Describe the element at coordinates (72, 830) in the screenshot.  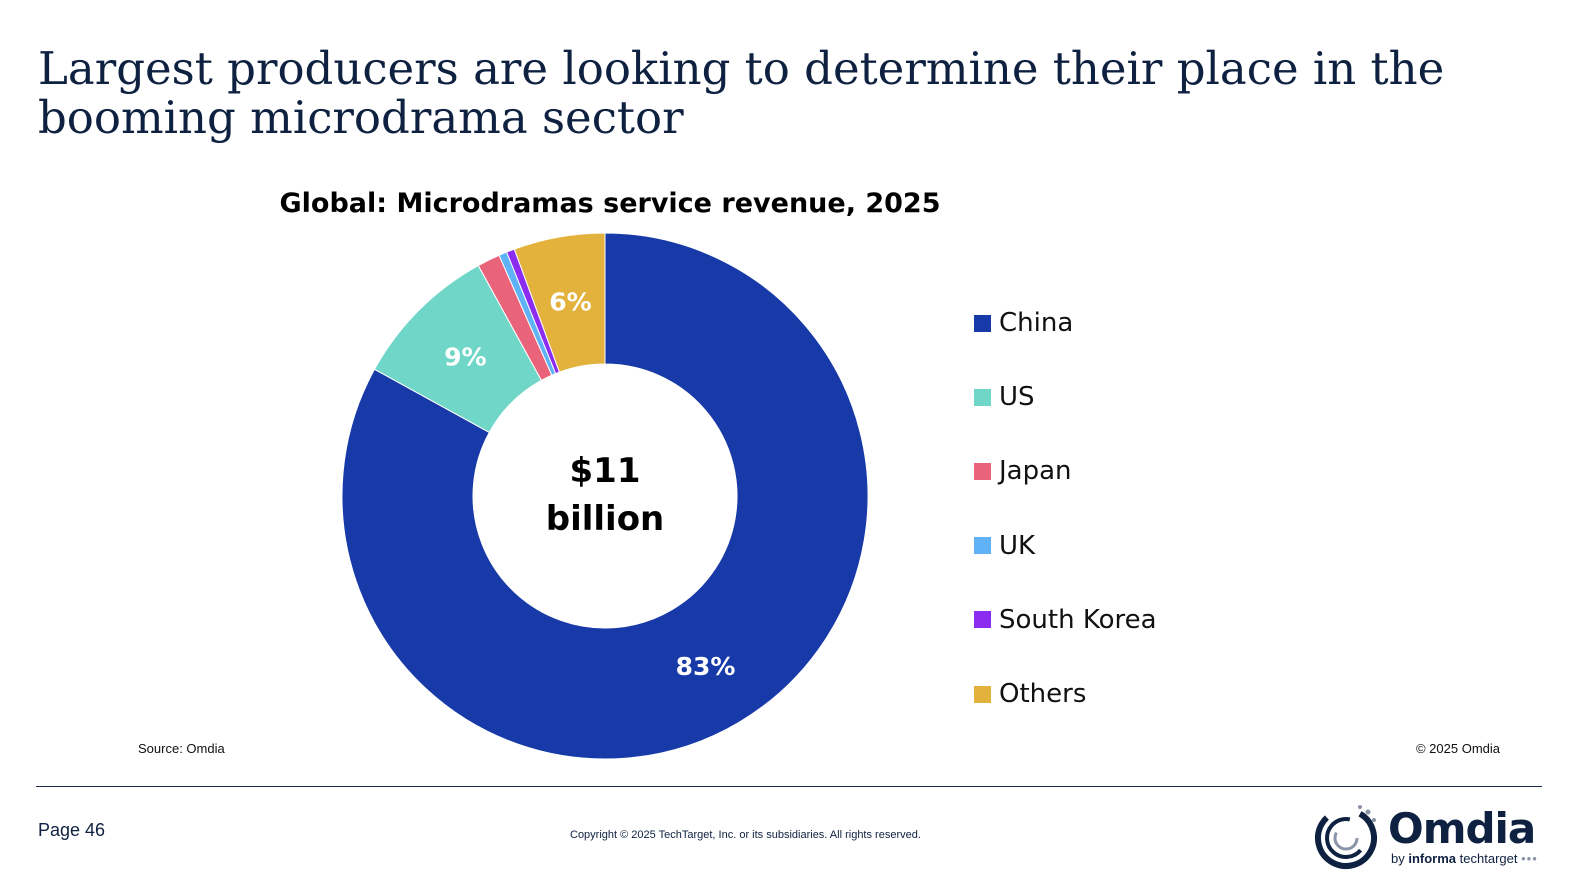
I see `page-number: Page 46` at that location.